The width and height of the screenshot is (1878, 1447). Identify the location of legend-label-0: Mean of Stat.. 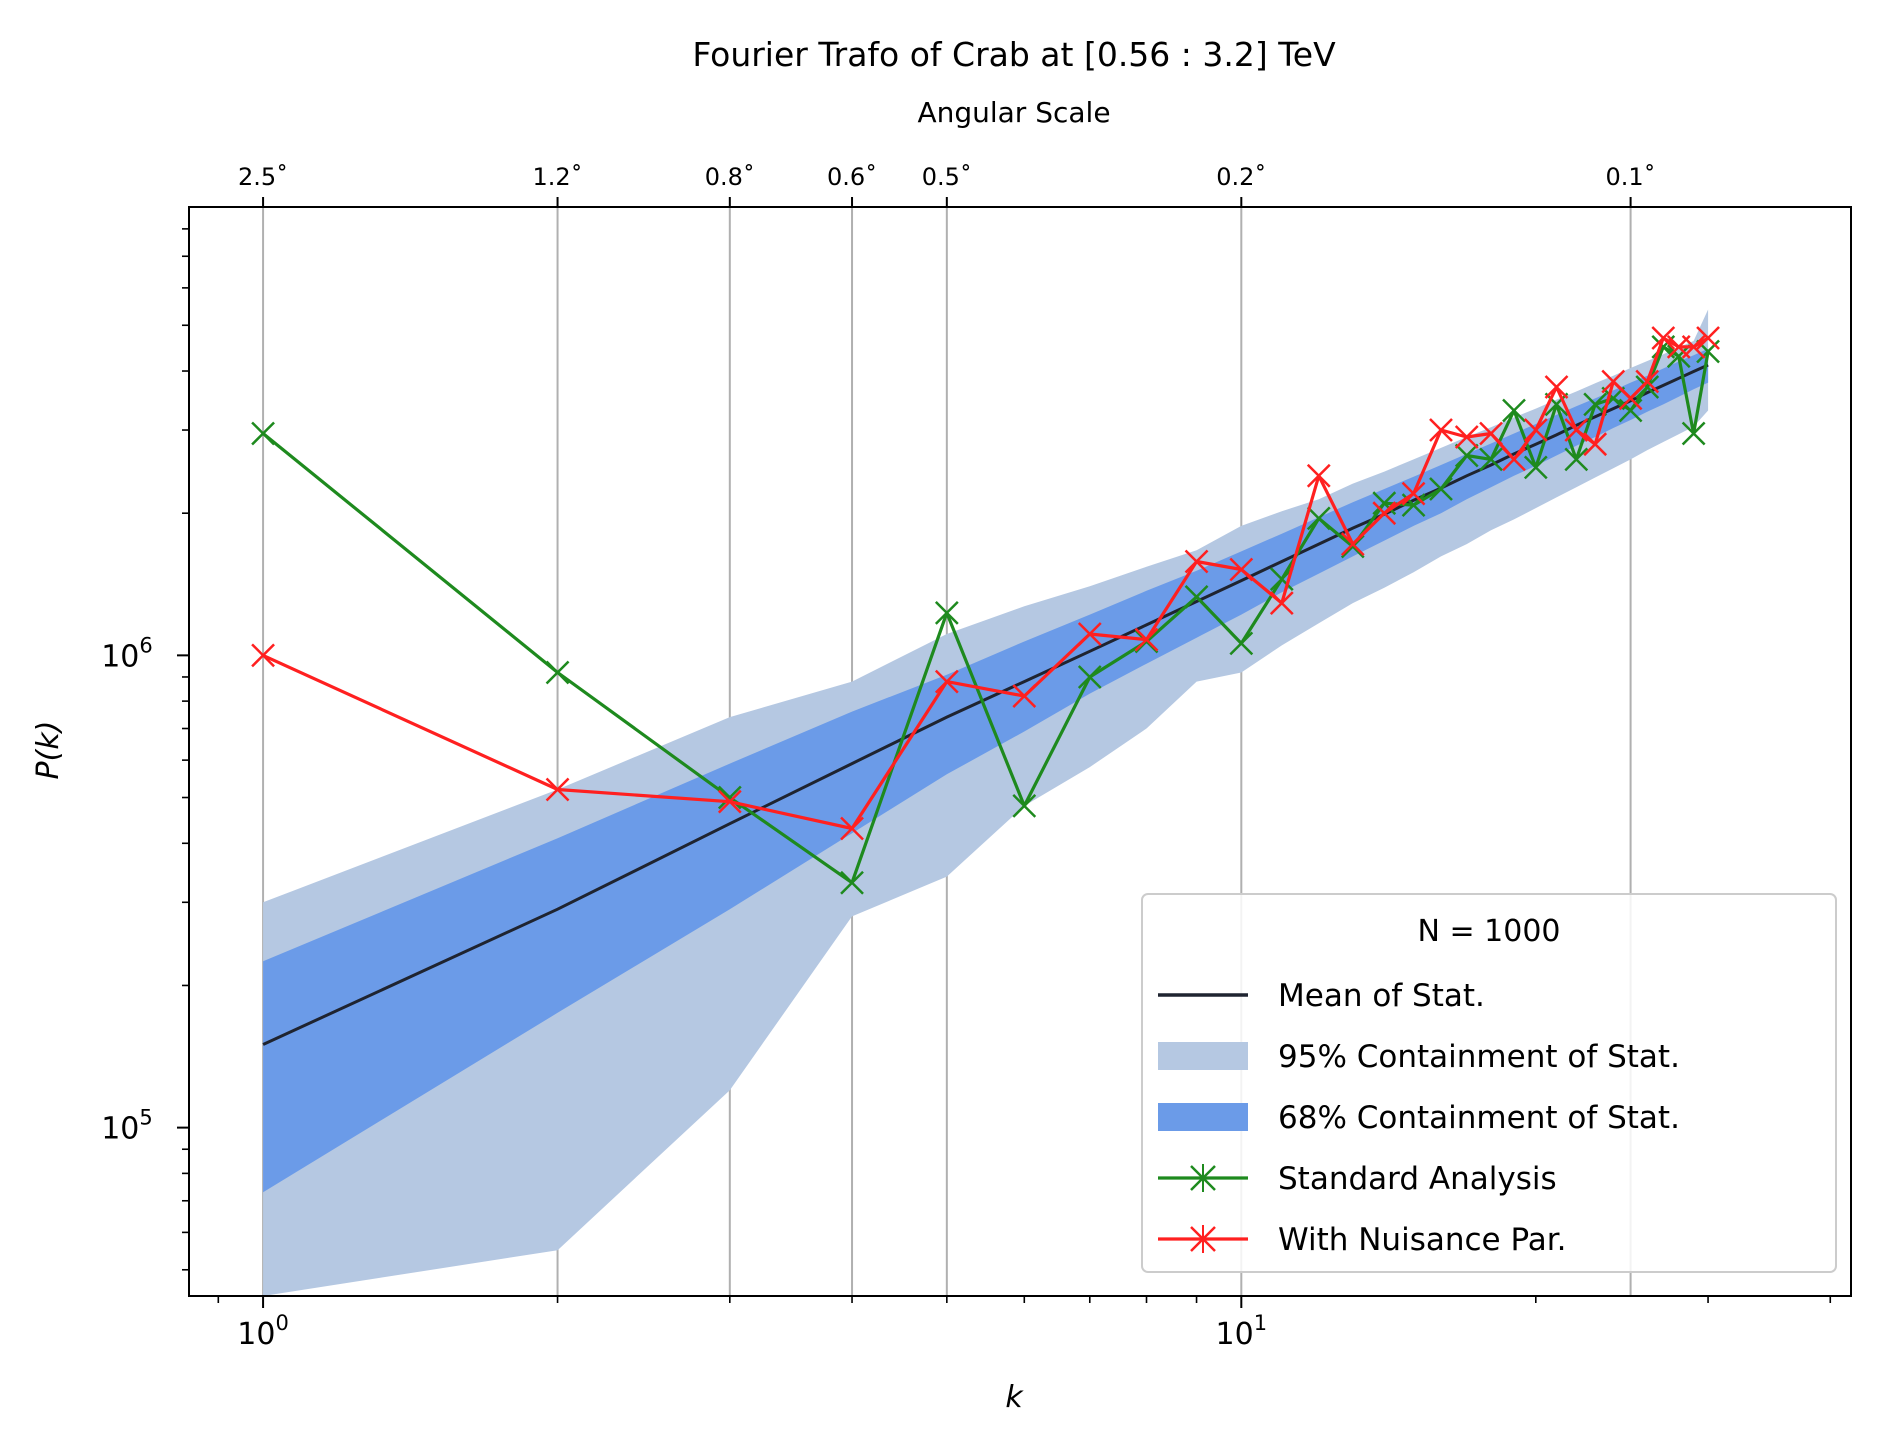
(1381, 996).